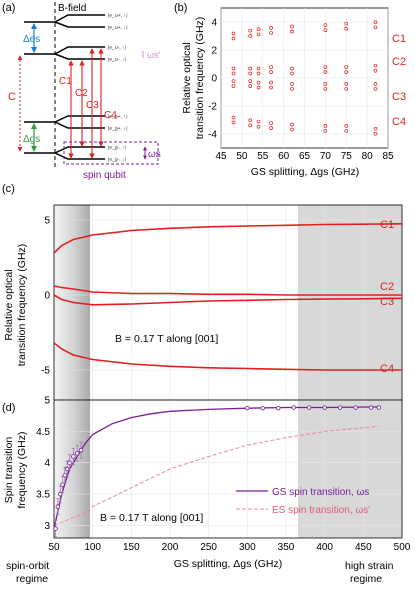  Describe the element at coordinates (214, 79) in the screenshot. I see `panel-b-ytick-label: 0` at that location.